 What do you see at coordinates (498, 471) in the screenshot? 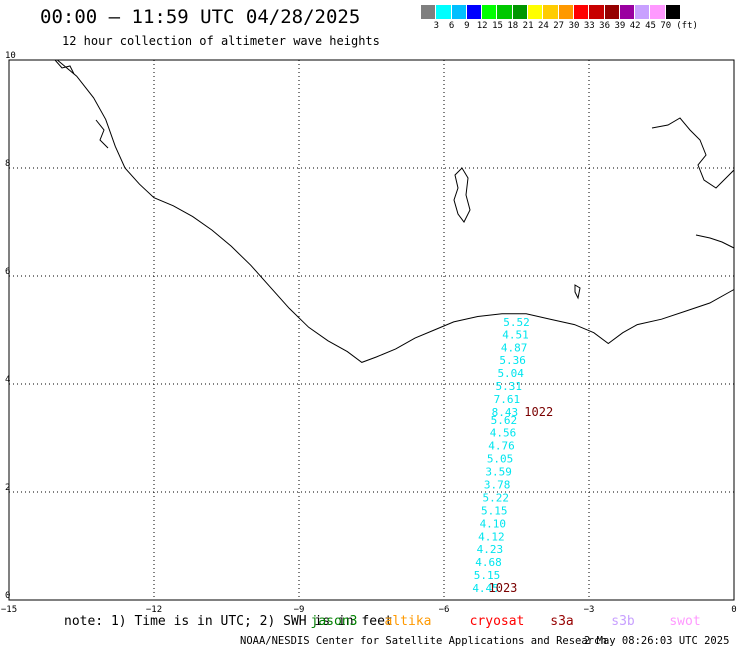
I see `swh-value-label: 3.59` at bounding box center [498, 471].